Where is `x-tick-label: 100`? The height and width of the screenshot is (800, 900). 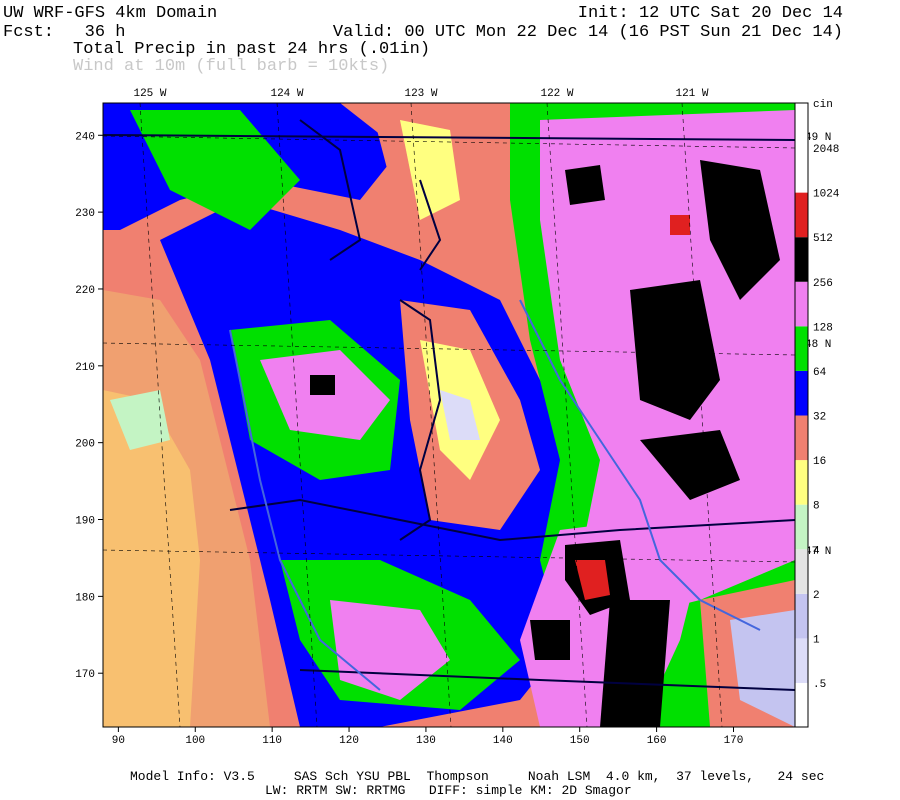
x-tick-label: 100 is located at coordinates (195, 741).